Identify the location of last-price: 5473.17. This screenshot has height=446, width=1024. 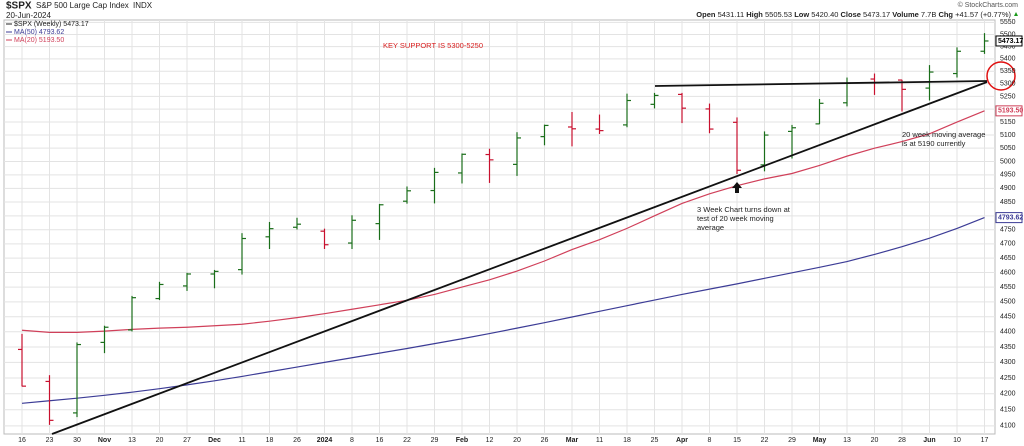
(1010, 41).